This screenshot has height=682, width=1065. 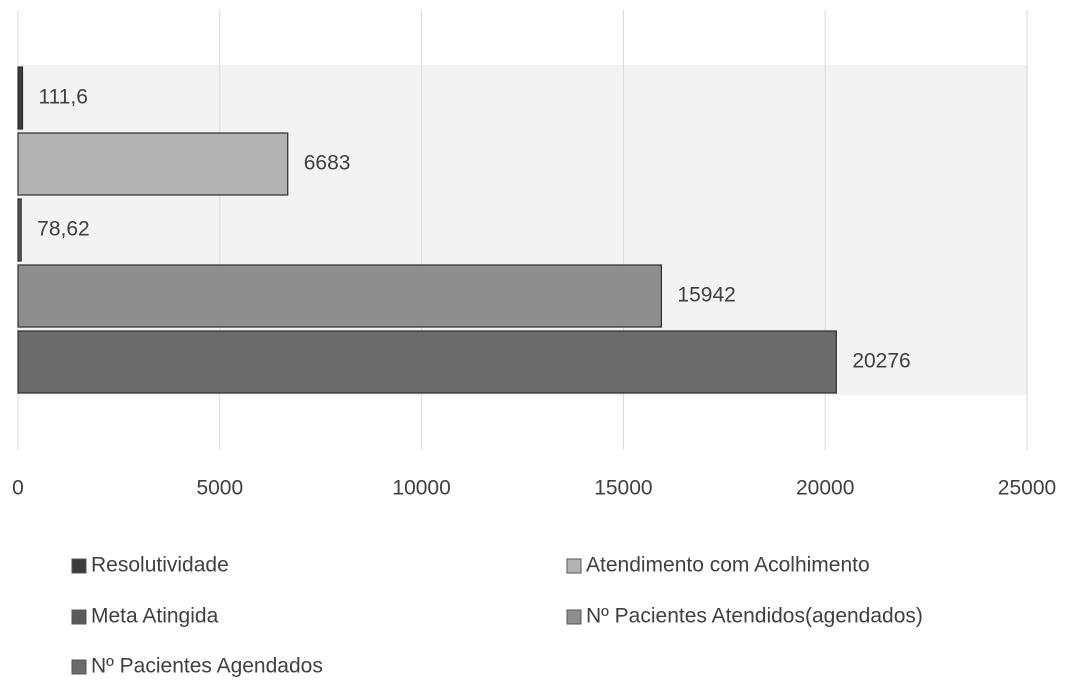 What do you see at coordinates (881, 361) in the screenshot?
I see `data-label: 20276` at bounding box center [881, 361].